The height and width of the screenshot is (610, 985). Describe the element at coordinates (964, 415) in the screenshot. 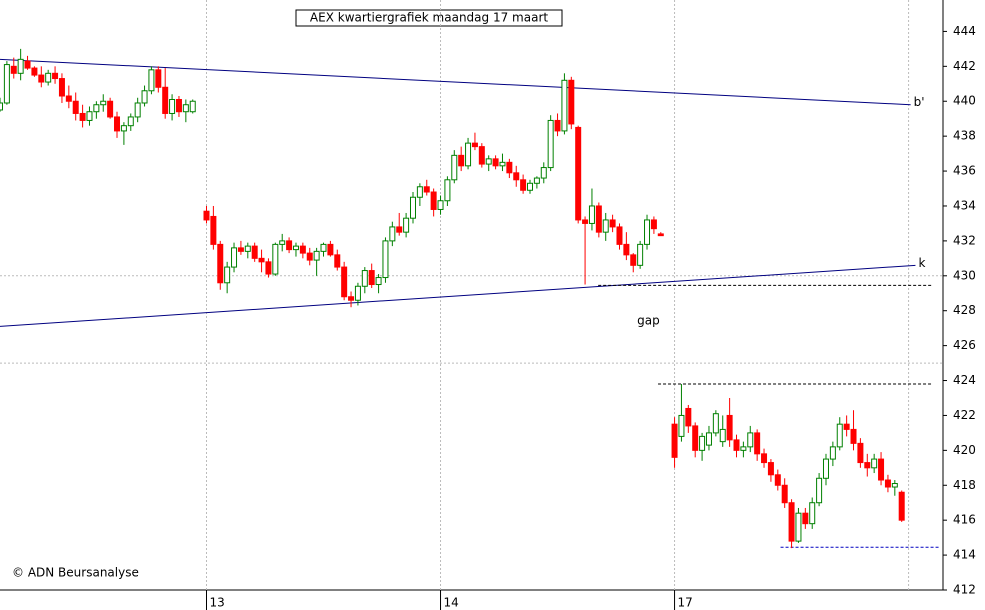

I see `y-tick-label: 422` at that location.